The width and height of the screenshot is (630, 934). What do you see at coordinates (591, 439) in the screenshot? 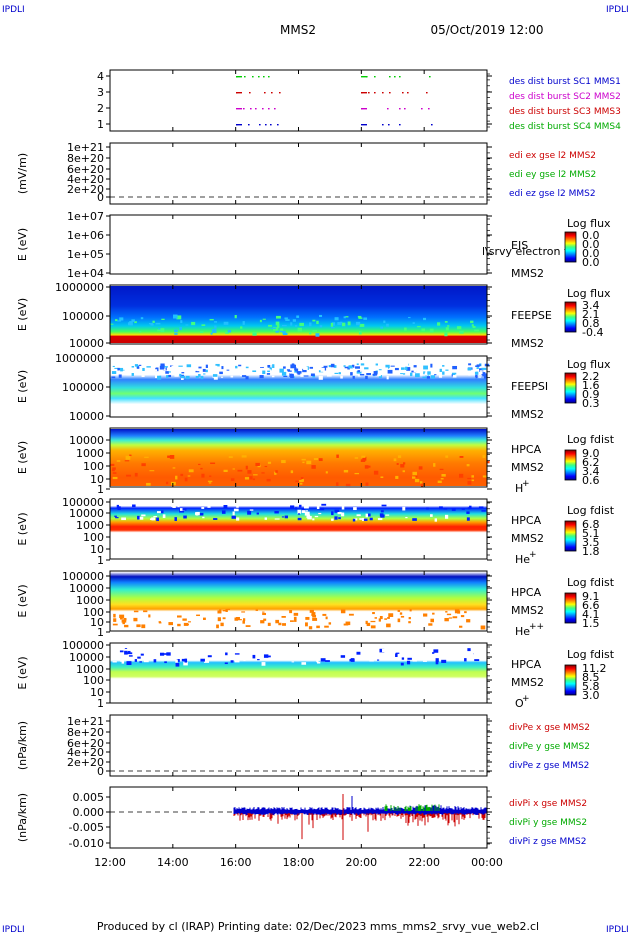
I see `hpca_h-cbar-title: Log fdist` at bounding box center [591, 439].